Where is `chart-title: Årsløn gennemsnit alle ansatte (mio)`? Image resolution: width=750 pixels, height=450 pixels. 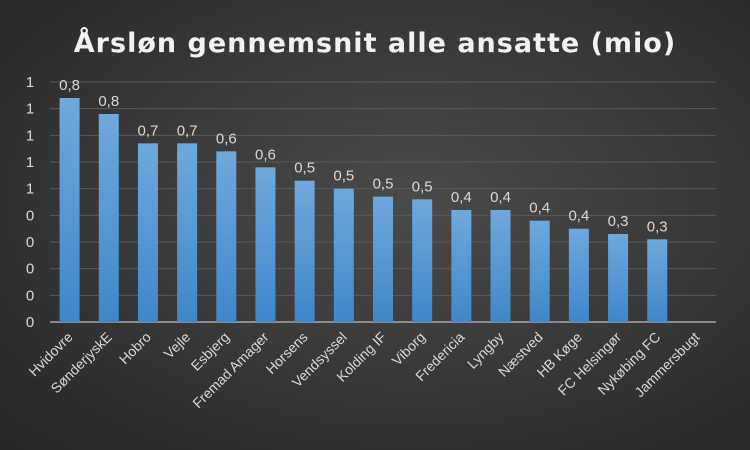
chart-title: Årsløn gennemsnit alle ansatte (mio) is located at coordinates (375, 43).